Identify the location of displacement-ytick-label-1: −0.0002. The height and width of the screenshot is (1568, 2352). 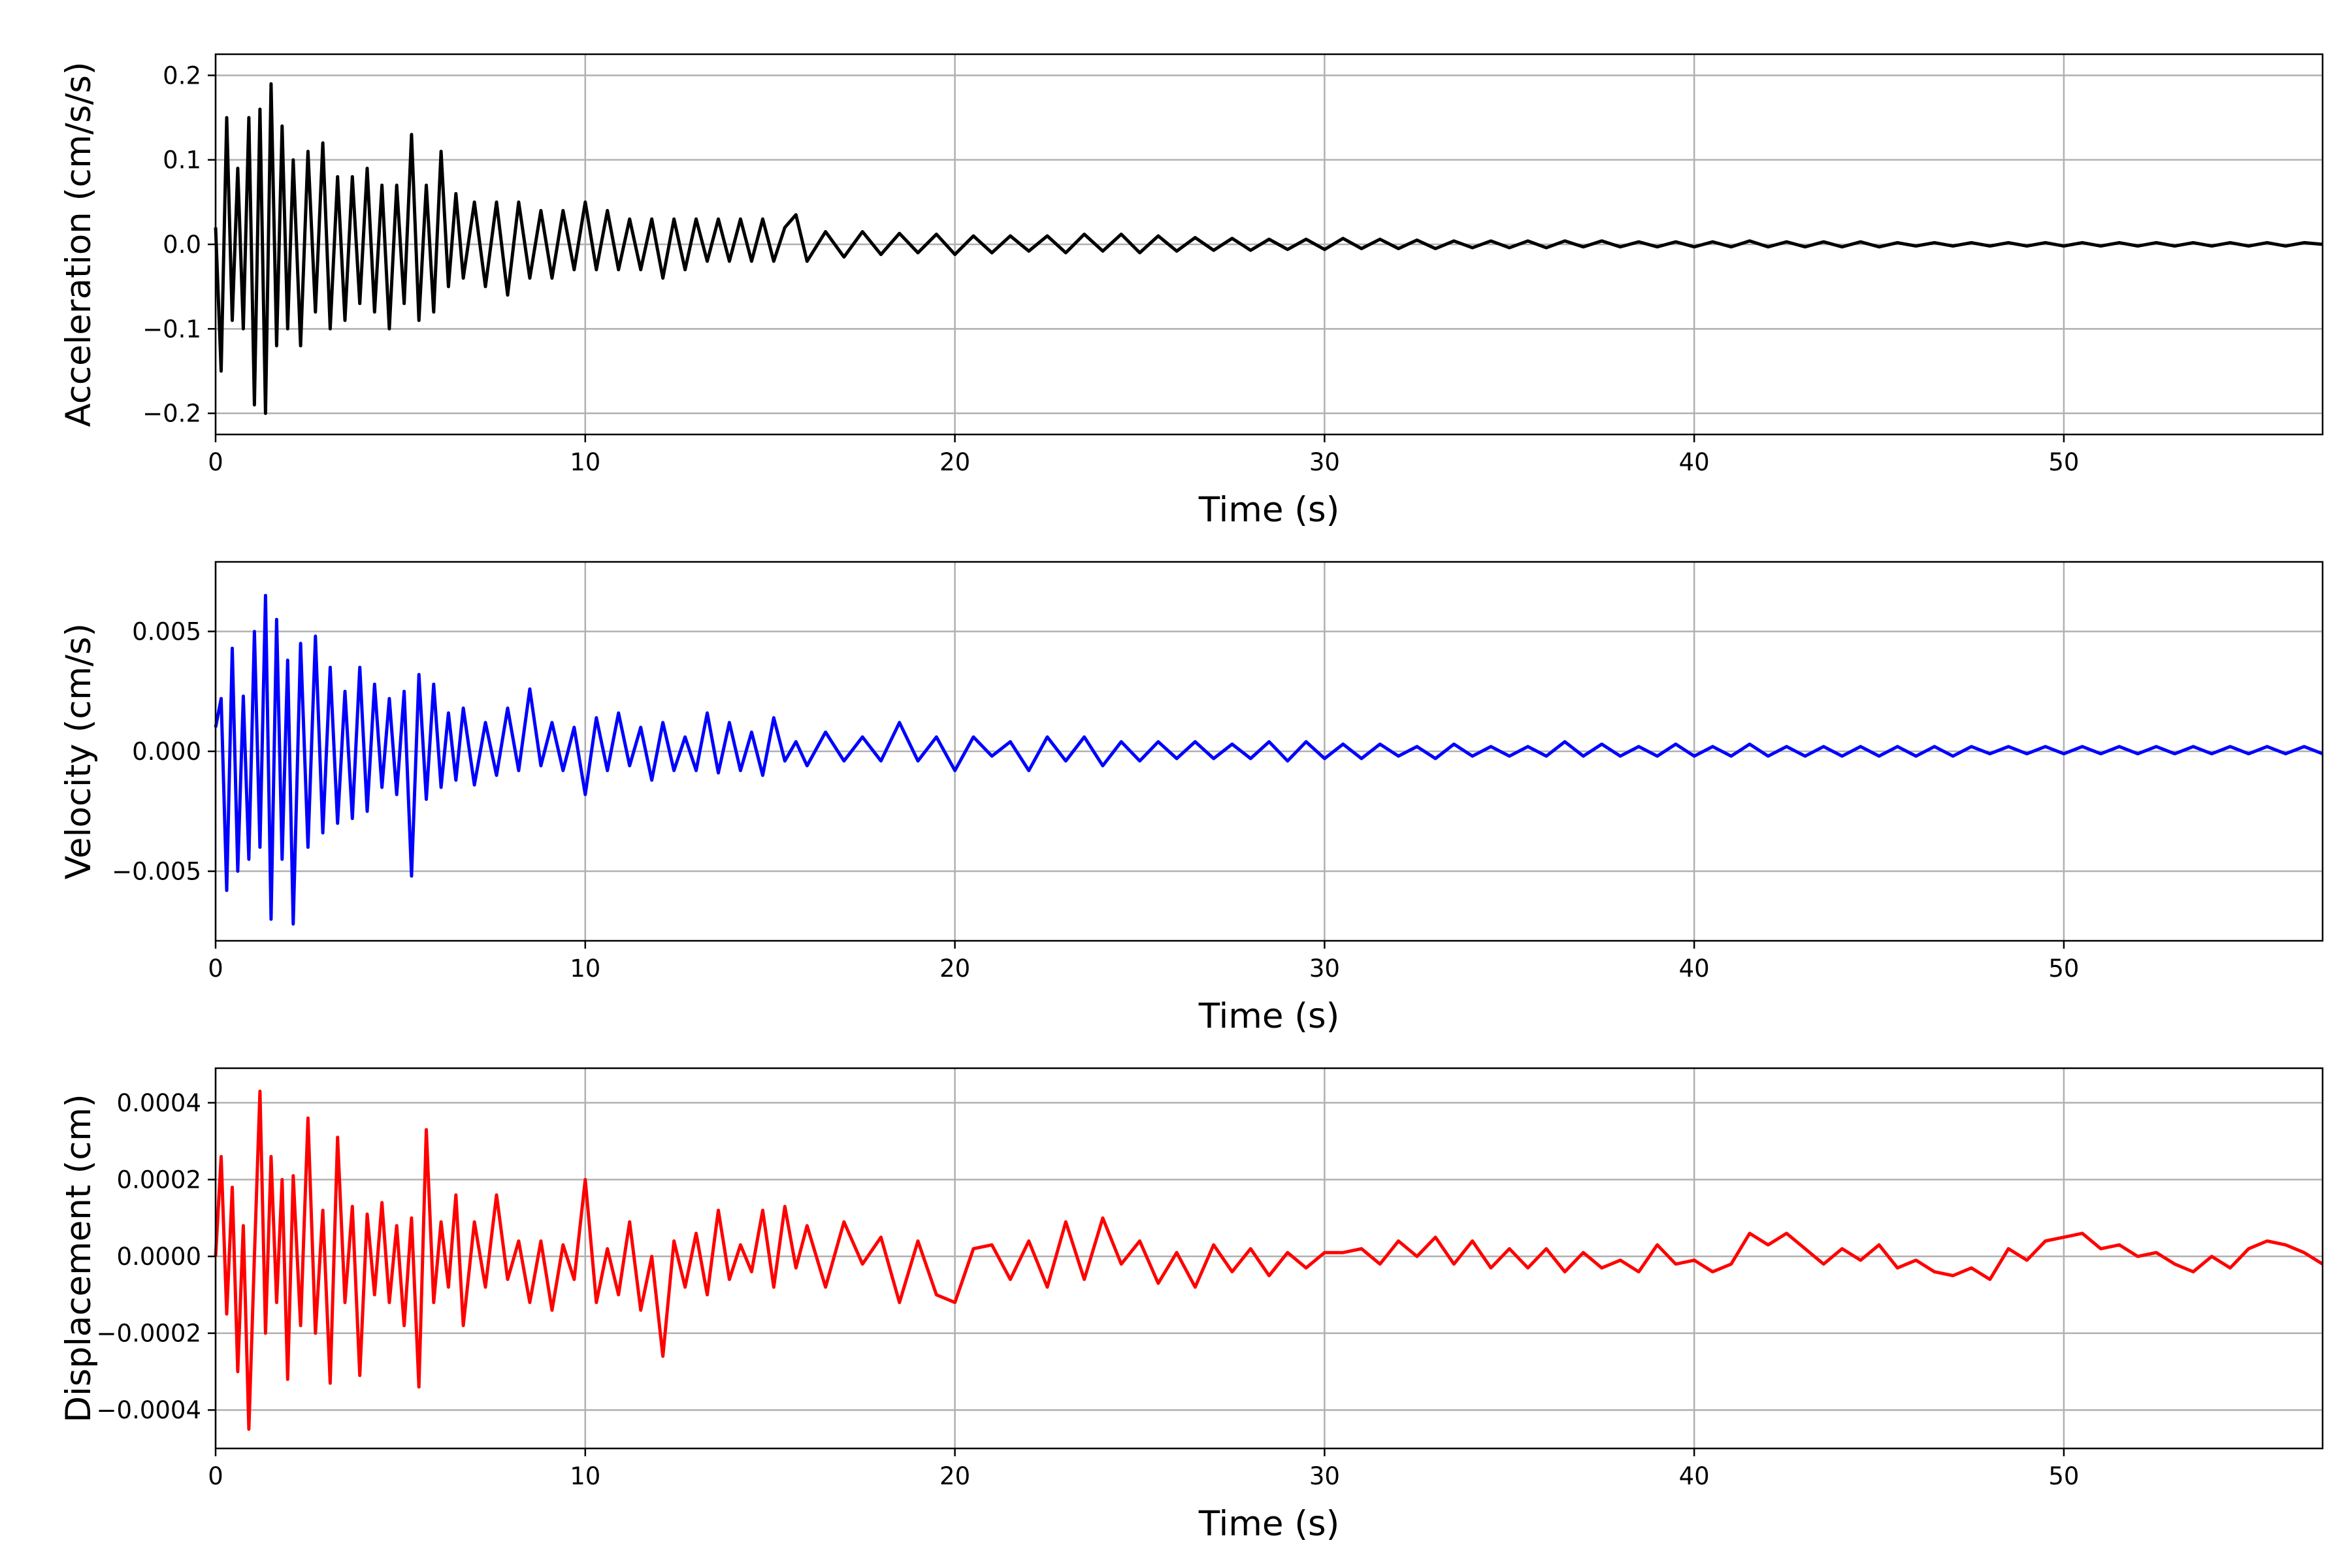
(149, 1334).